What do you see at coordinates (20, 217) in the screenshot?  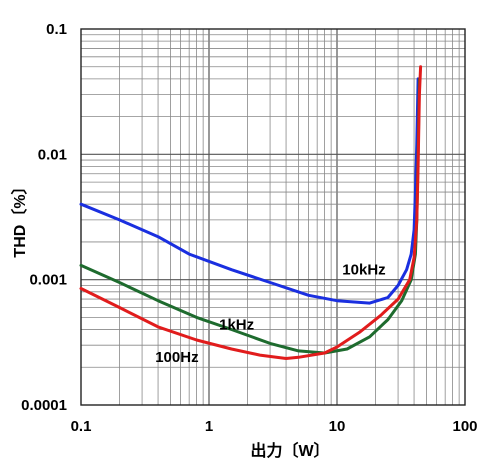 I see `y-axis-title: THD〔%〕` at bounding box center [20, 217].